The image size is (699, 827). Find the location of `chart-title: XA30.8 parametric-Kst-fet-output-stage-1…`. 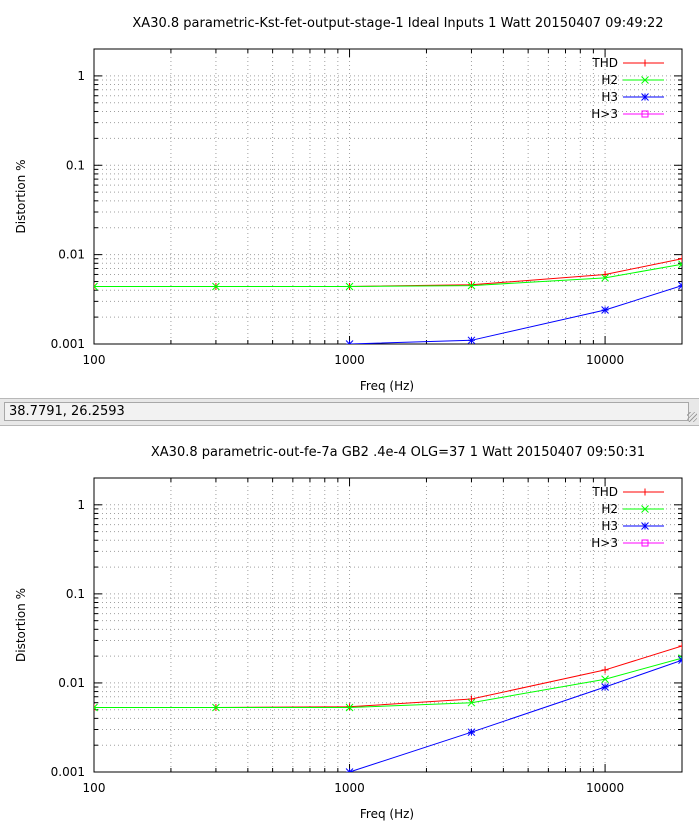

chart-title: XA30.8 parametric-Kst-fet-output-stage-1… is located at coordinates (397, 23).